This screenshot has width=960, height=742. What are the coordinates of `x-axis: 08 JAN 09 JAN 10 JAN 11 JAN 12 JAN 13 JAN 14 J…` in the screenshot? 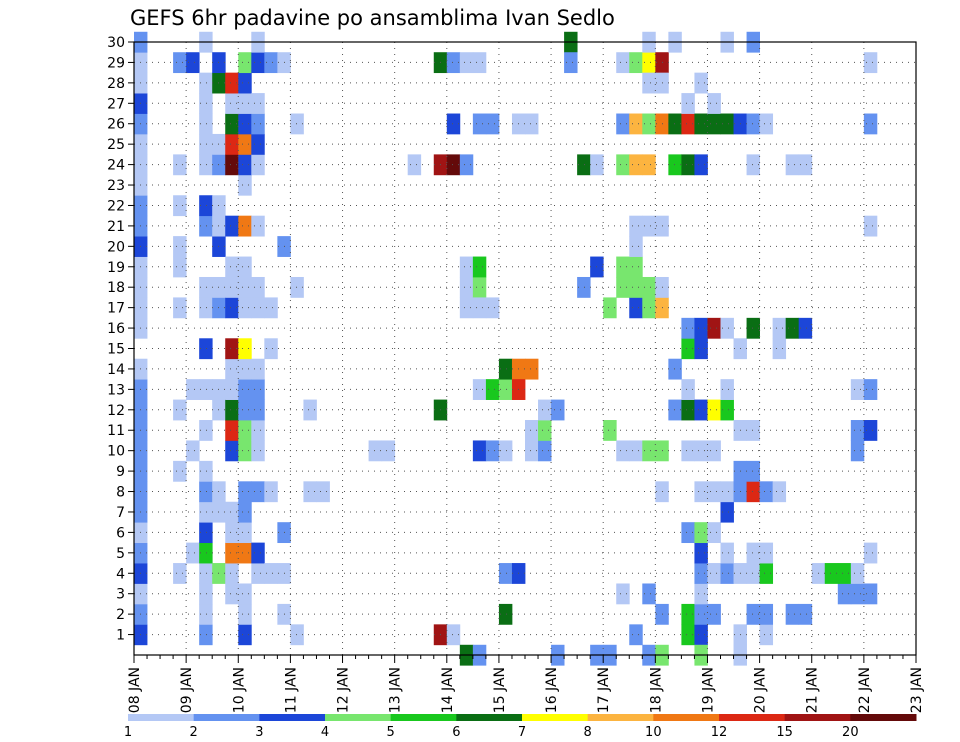 It's located at (526, 684).